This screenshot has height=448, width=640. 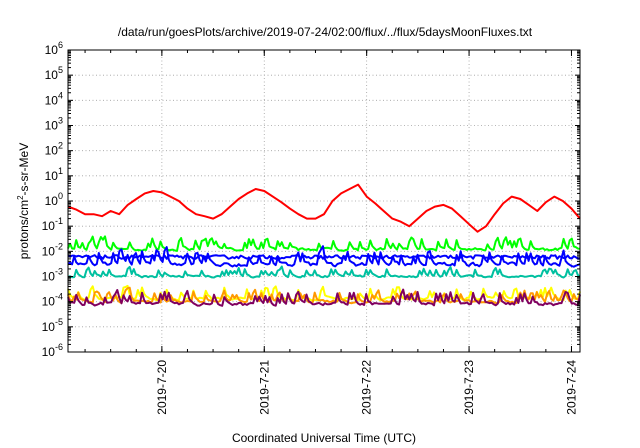 I want to click on y-tick-label: 10⁻⁴, so click(x=52, y=300).